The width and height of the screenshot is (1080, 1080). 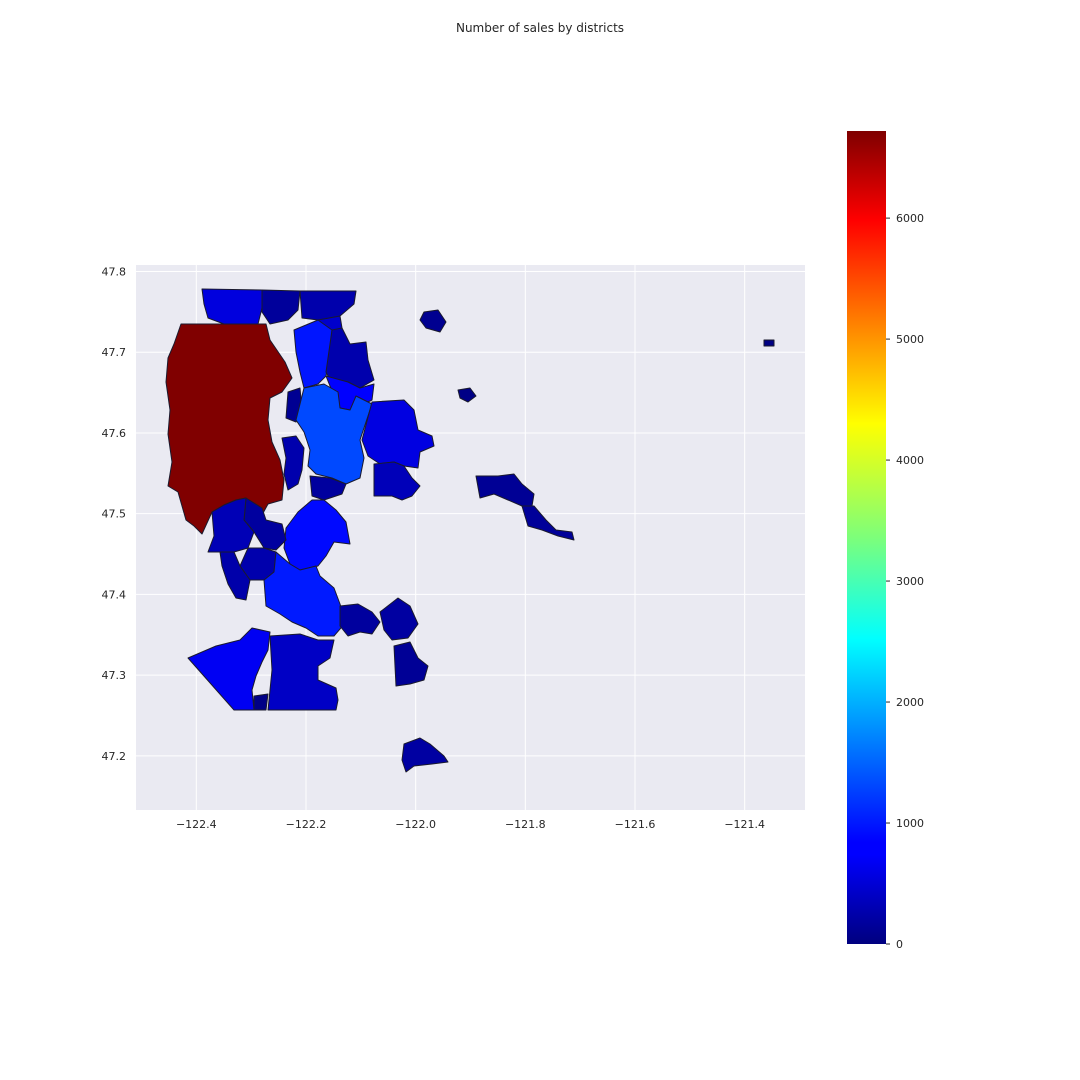 What do you see at coordinates (899, 944) in the screenshot?
I see `colorbar-tick-label: 0` at bounding box center [899, 944].